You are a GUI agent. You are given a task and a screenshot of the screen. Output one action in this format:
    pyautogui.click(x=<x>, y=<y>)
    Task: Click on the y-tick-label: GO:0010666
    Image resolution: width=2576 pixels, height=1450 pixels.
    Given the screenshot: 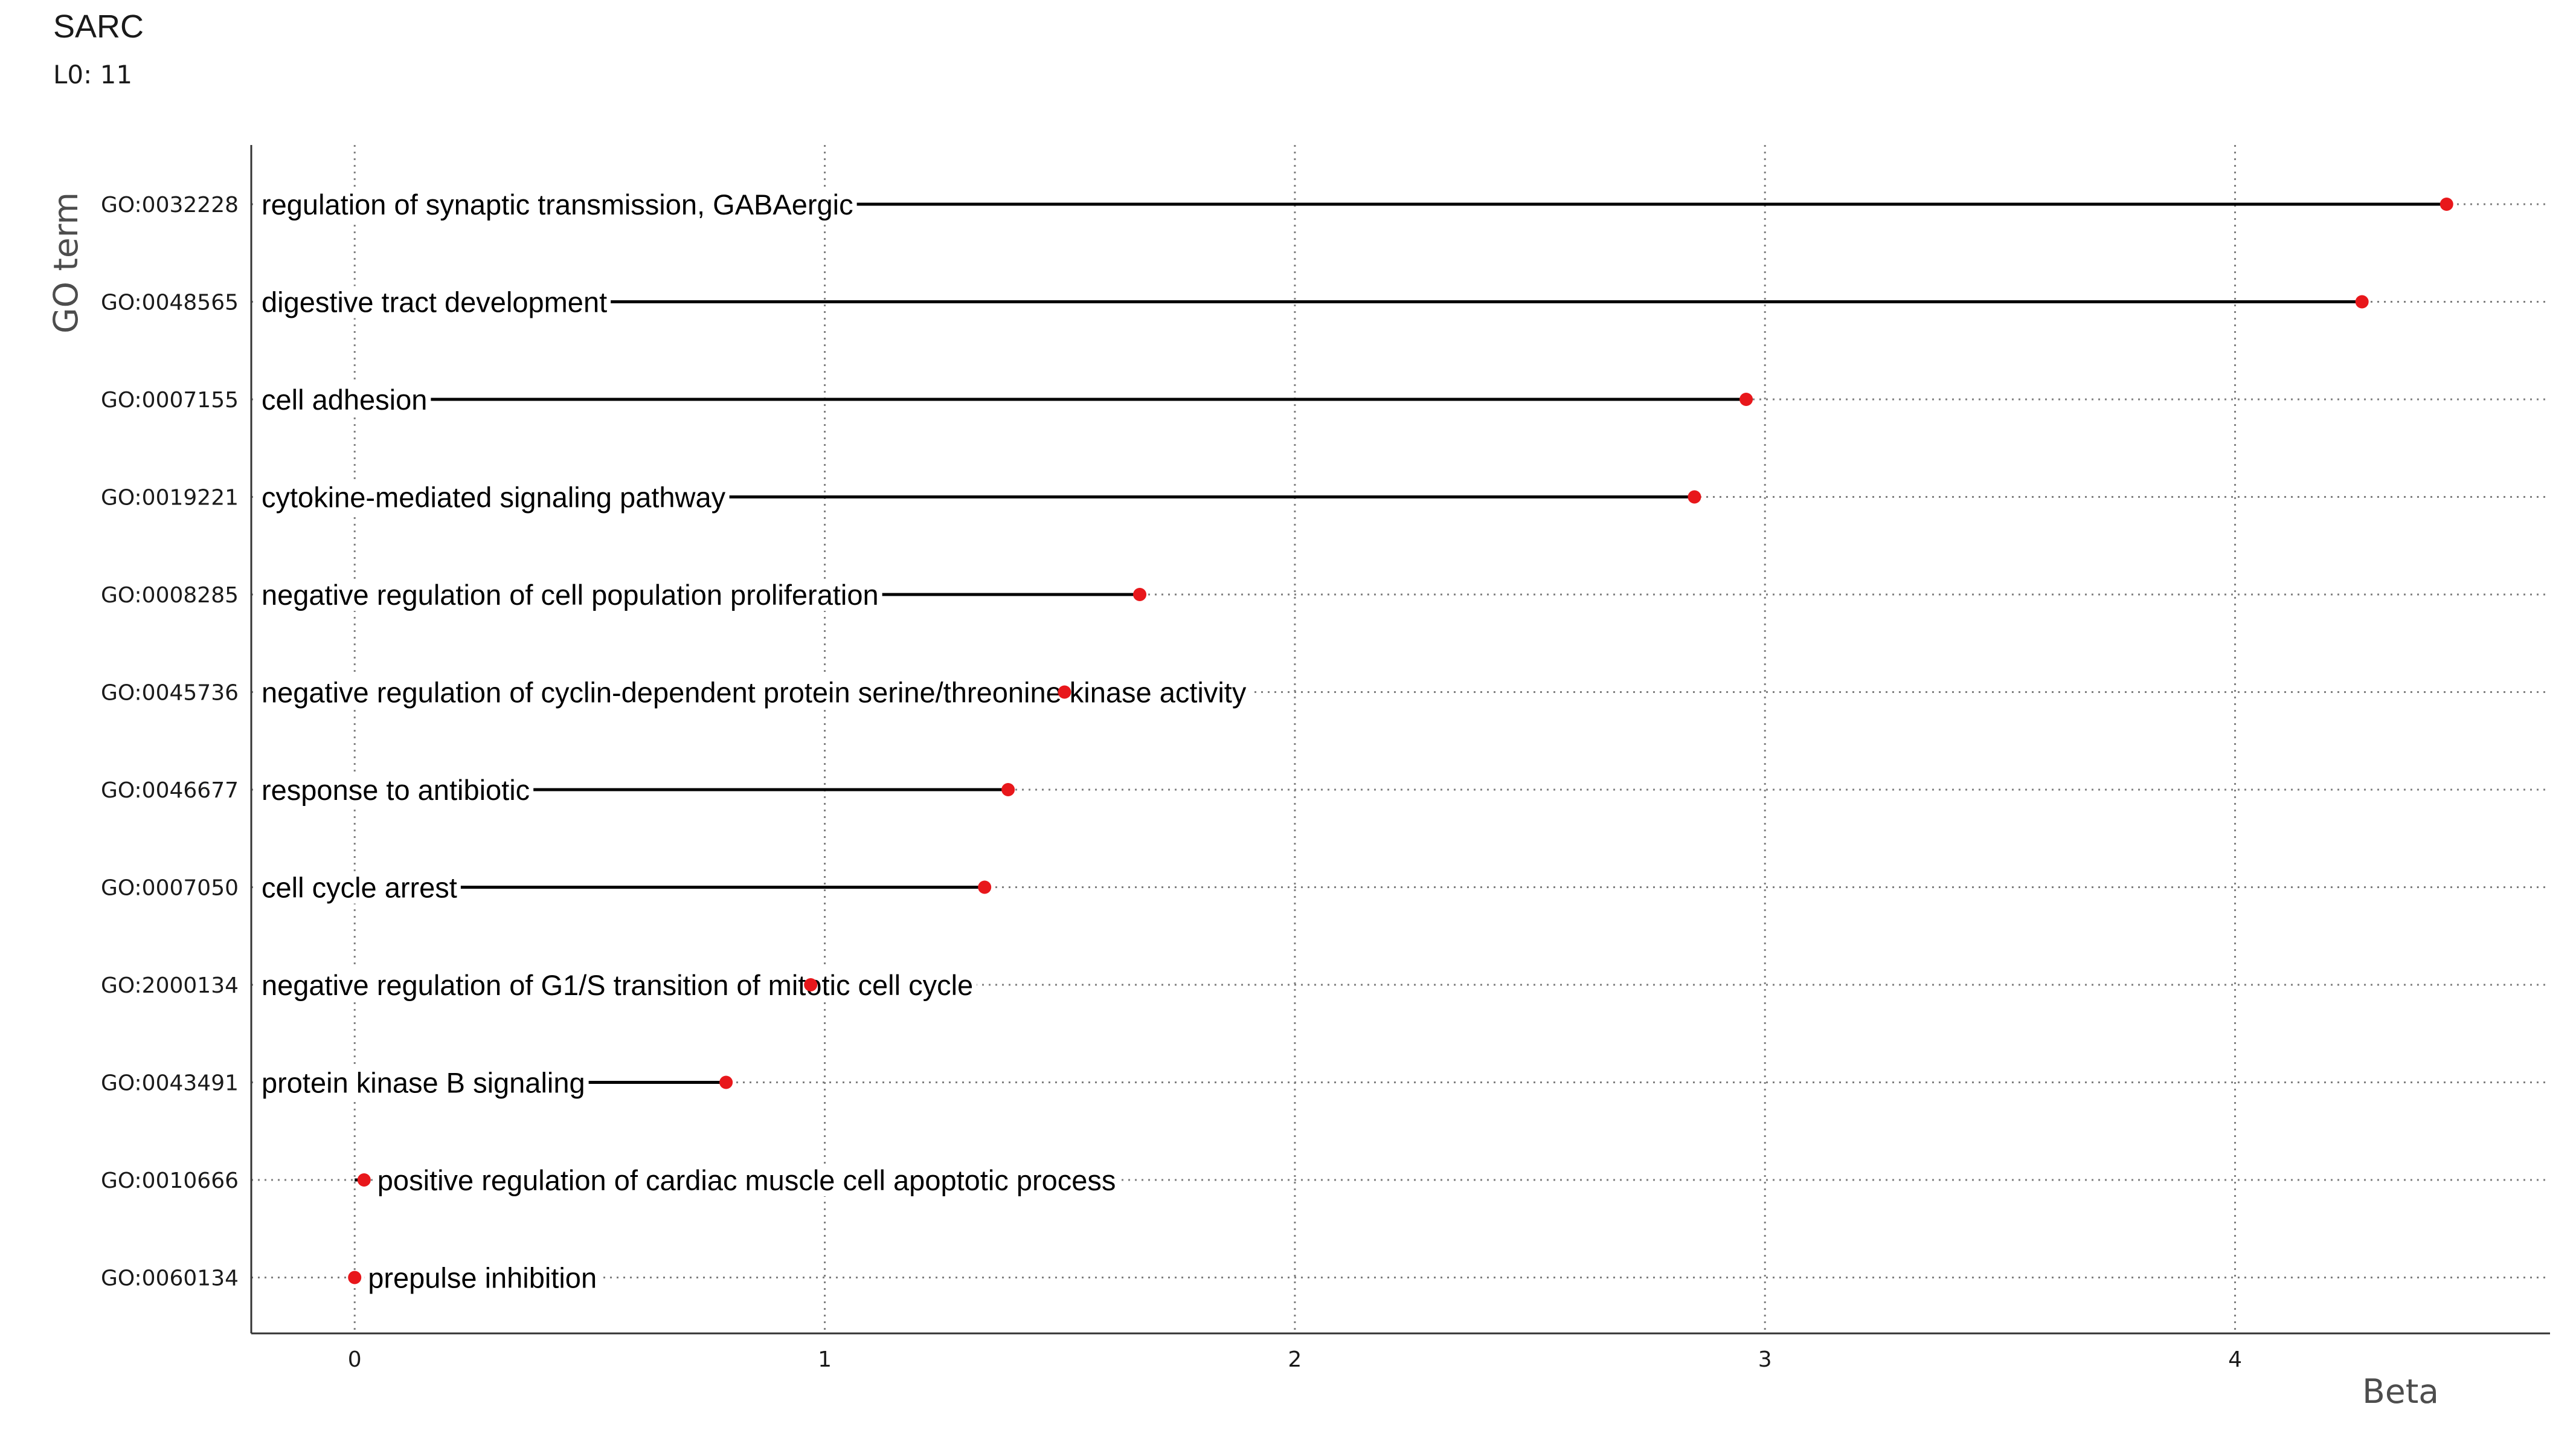 What is the action you would take?
    pyautogui.click(x=170, y=1180)
    